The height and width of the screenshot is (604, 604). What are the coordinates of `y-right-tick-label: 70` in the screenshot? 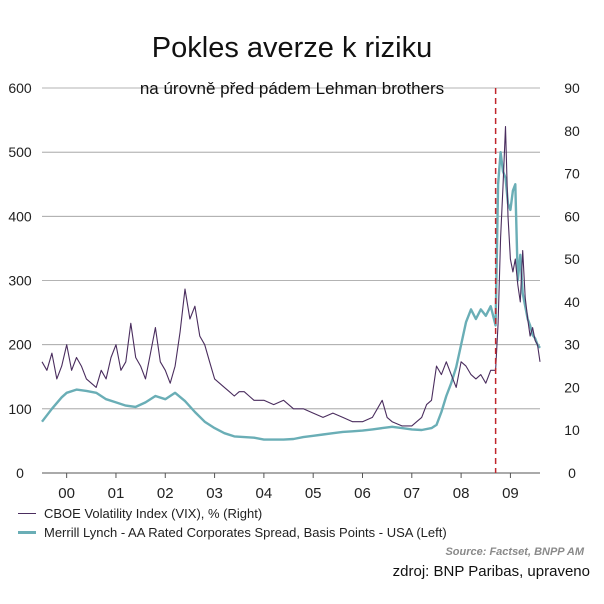 It's located at (572, 174).